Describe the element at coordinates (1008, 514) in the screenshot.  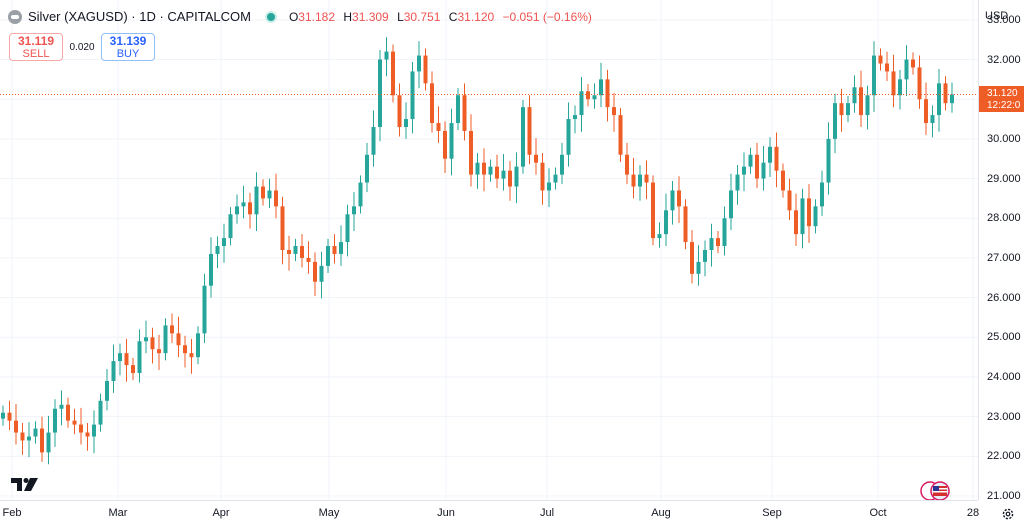
I see `gear-icon` at that location.